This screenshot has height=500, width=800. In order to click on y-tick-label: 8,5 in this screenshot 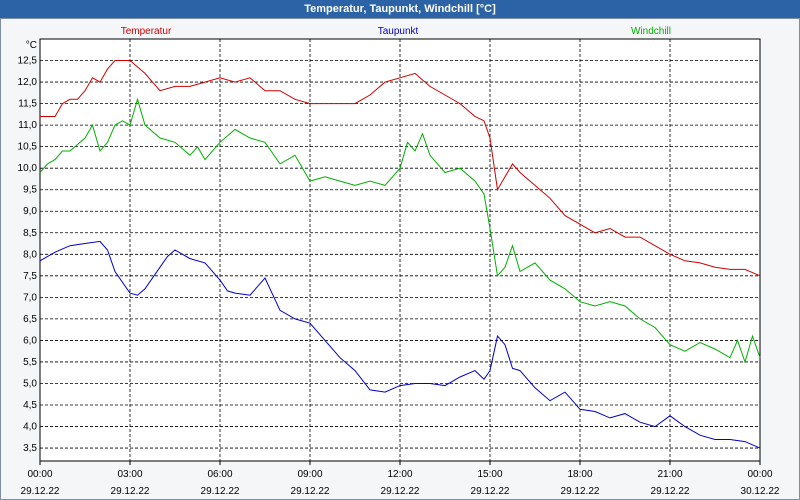, I will do `click(30, 233)`.